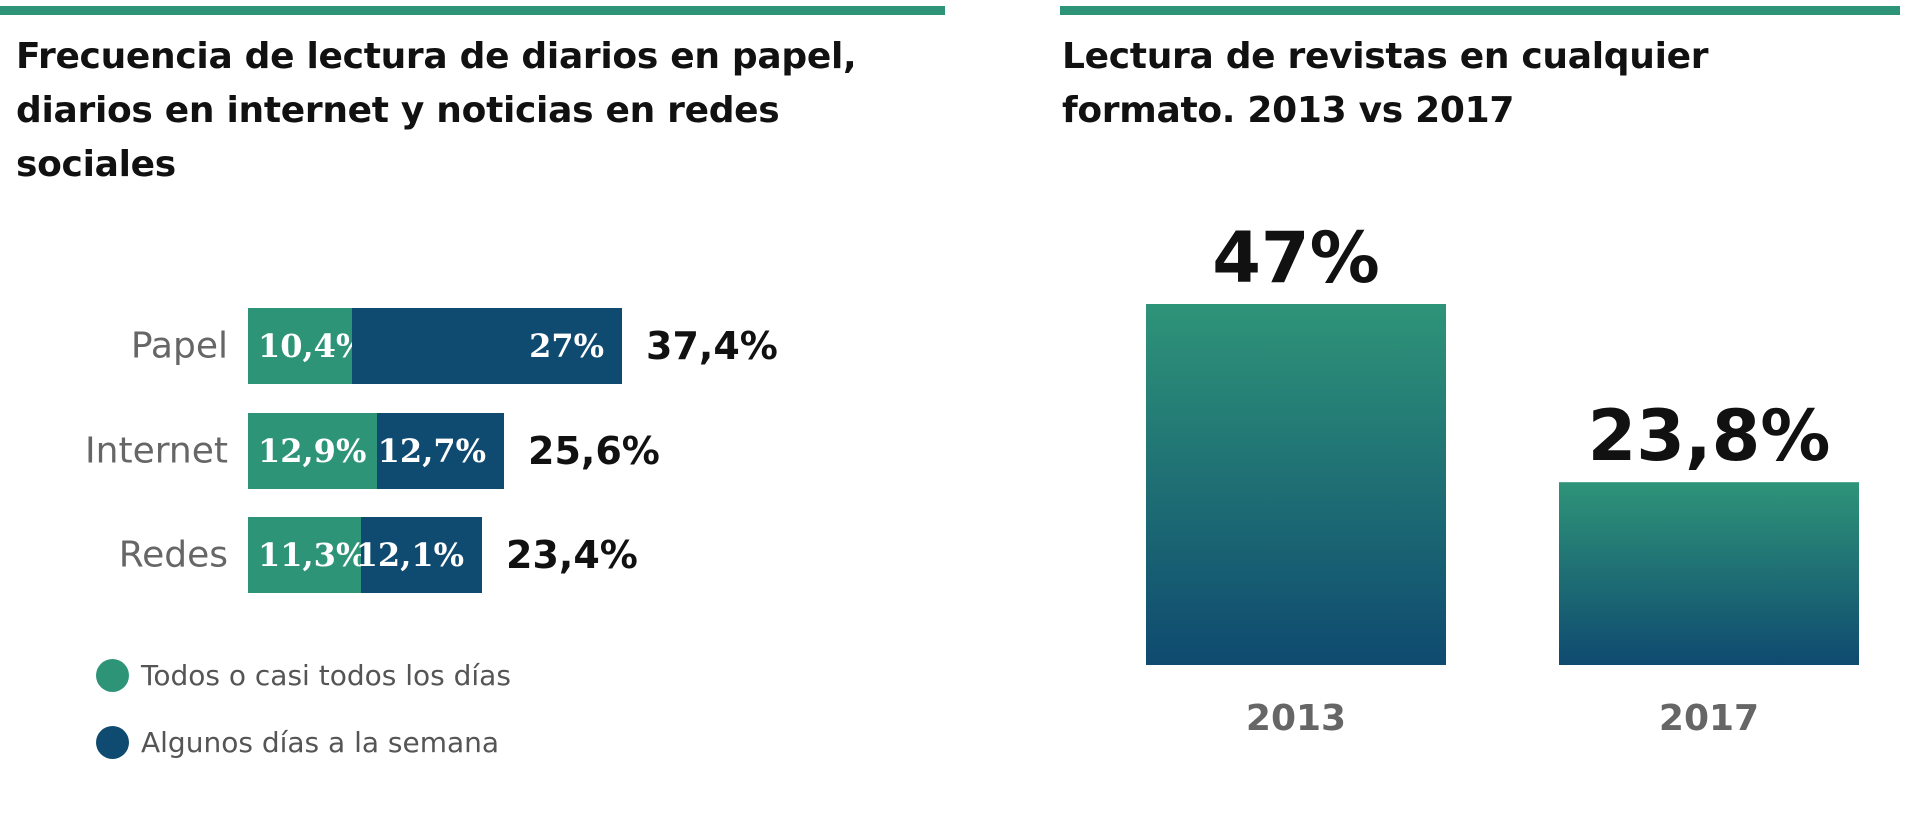  I want to click on category-label: Redes, so click(173, 555).